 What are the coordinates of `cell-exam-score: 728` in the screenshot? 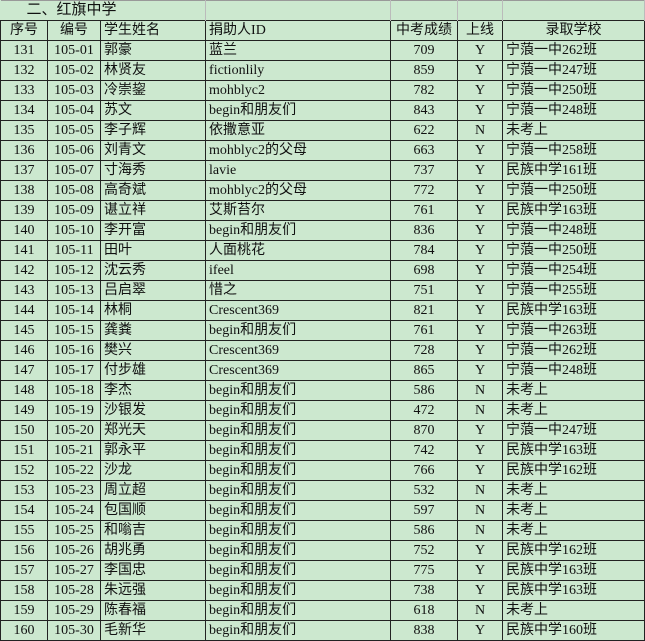 It's located at (424, 350).